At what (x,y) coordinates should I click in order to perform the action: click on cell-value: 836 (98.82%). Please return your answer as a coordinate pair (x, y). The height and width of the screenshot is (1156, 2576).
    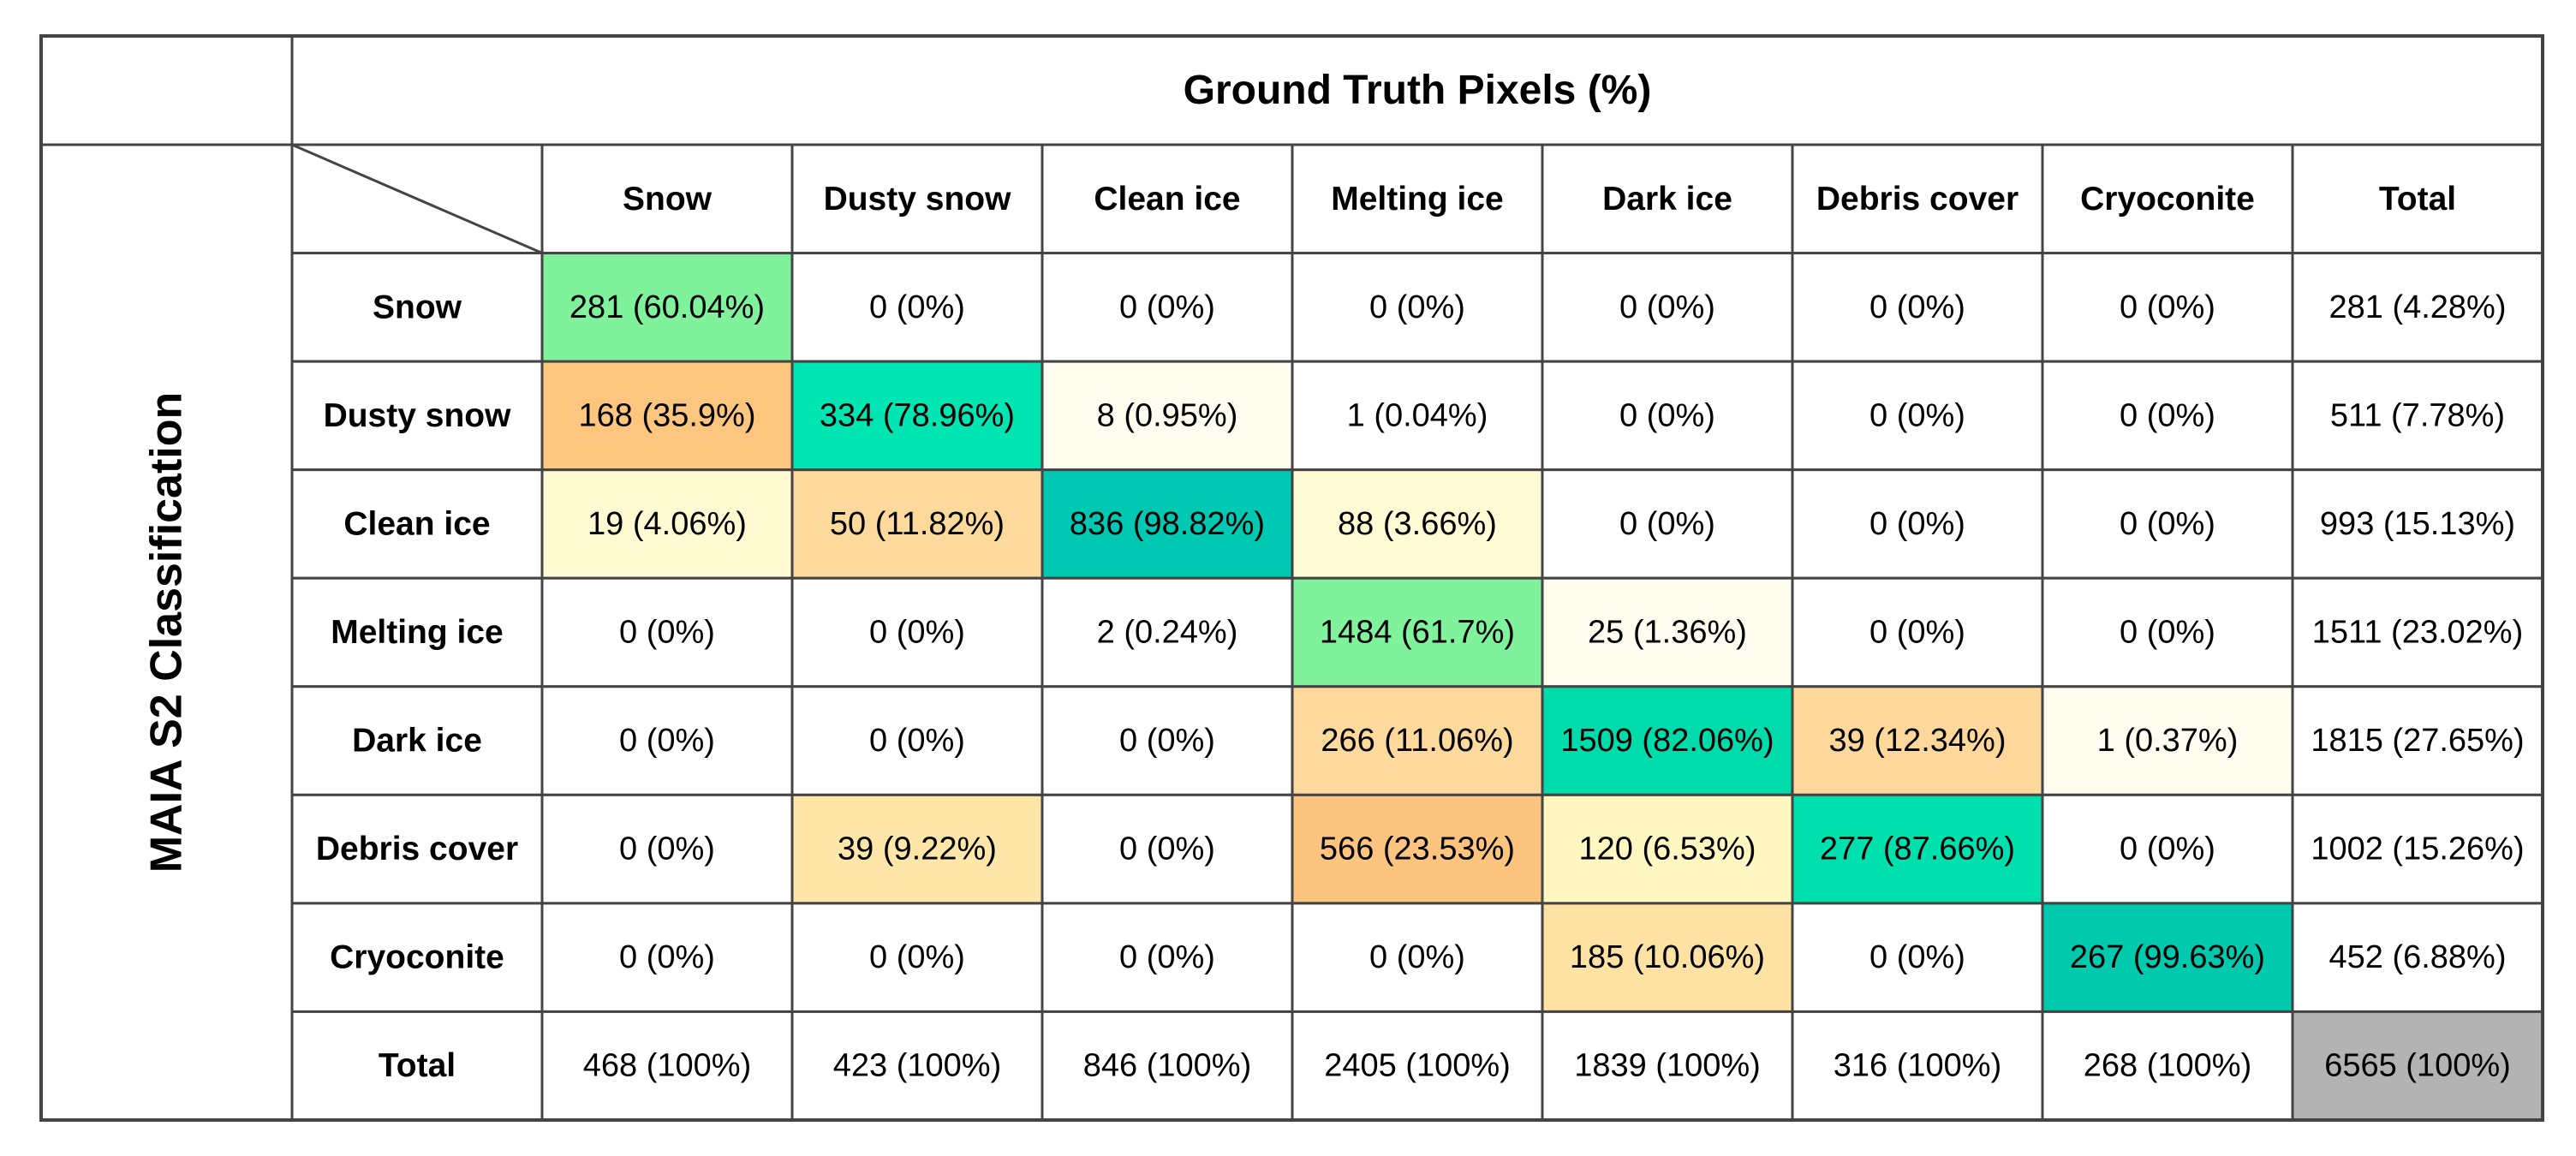
    Looking at the image, I should click on (1167, 524).